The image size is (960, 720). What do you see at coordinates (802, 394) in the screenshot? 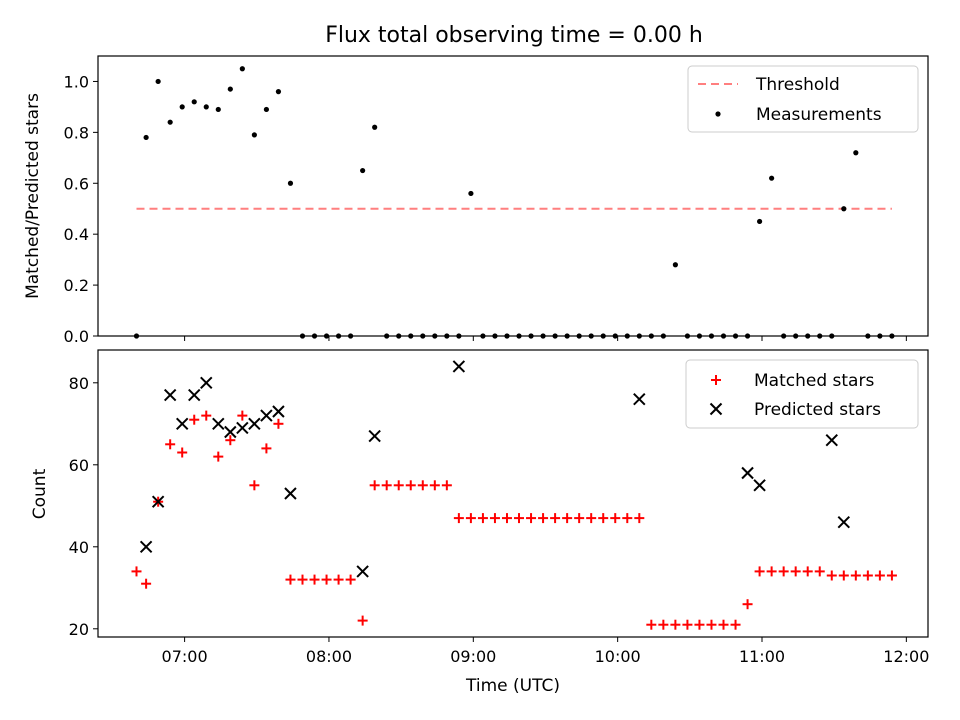
I see `bottom-legend: Matched stars Predicted stars` at bounding box center [802, 394].